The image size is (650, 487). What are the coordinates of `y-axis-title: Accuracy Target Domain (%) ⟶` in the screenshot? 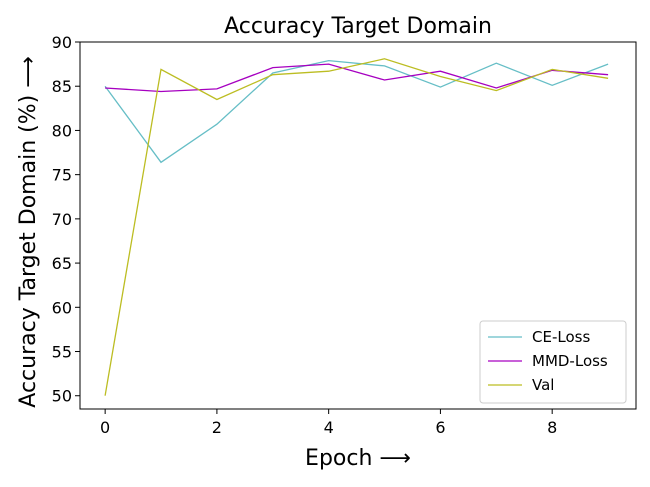 It's located at (28, 231).